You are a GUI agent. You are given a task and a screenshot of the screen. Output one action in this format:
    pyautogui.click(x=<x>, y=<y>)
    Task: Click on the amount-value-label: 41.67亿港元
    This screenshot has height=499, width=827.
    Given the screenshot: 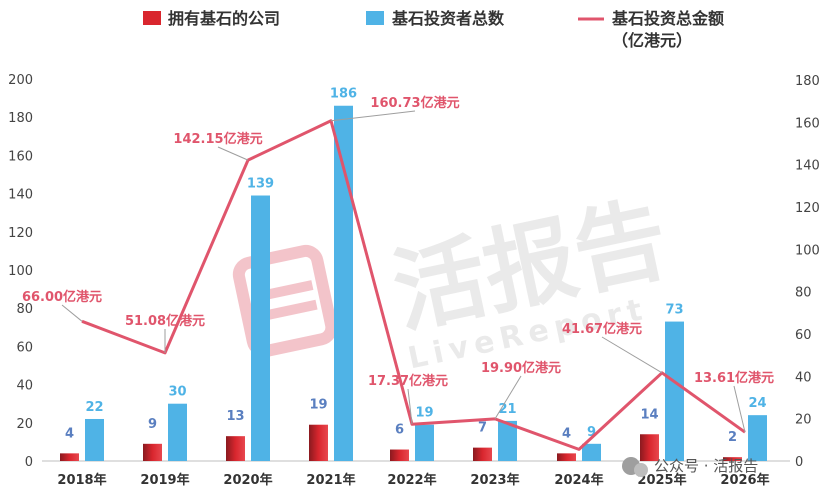 What is the action you would take?
    pyautogui.click(x=602, y=329)
    